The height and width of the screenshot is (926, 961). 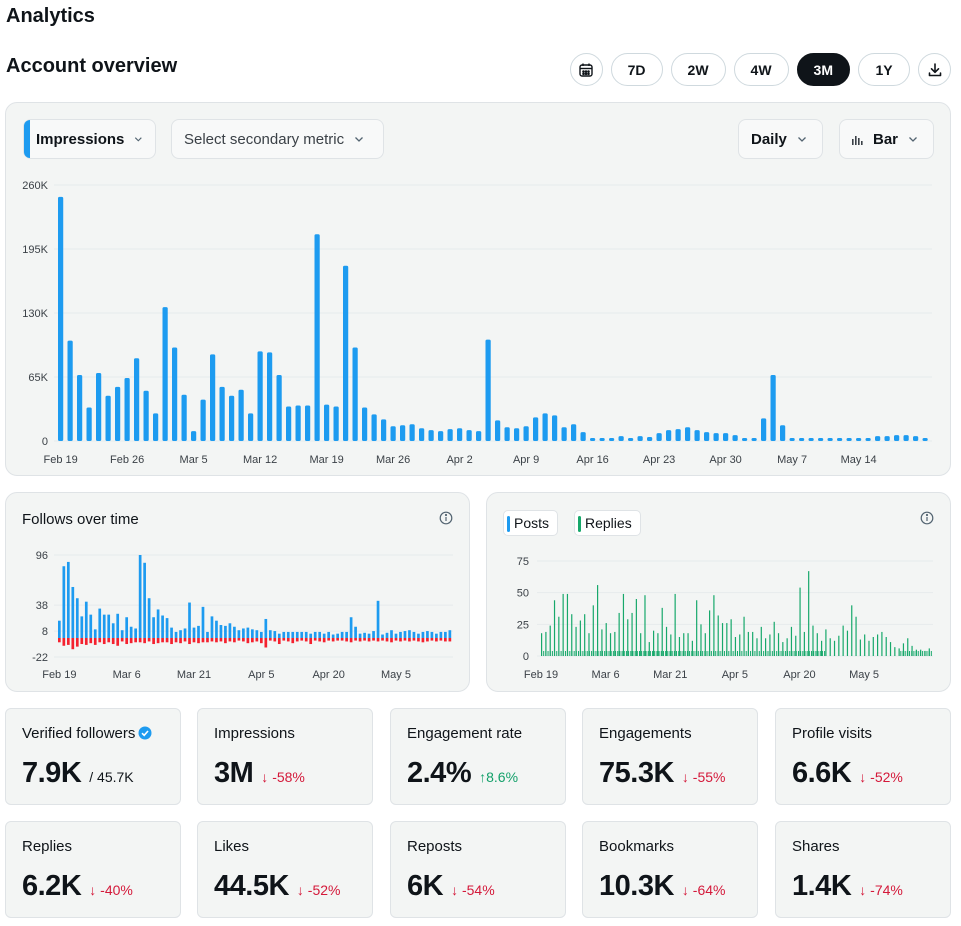 What do you see at coordinates (531, 523) in the screenshot?
I see `legend-posts: Posts` at bounding box center [531, 523].